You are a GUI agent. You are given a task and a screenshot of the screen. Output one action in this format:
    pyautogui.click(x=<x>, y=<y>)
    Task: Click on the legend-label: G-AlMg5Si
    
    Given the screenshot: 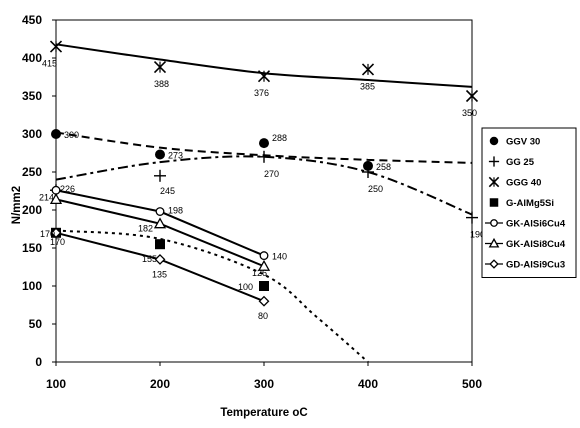 What is the action you would take?
    pyautogui.click(x=530, y=203)
    